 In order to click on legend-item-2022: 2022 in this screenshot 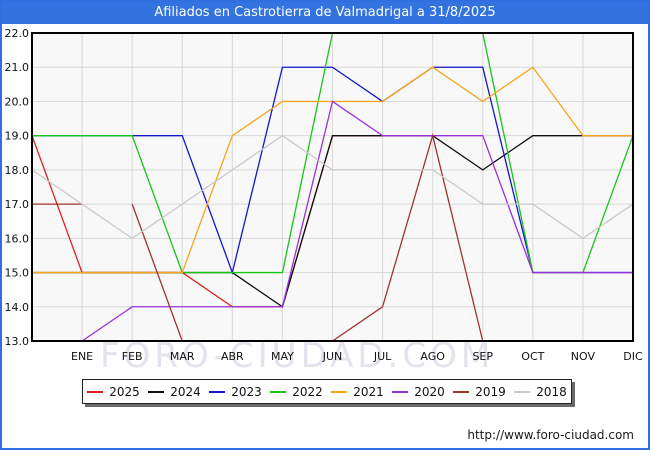, I will do `click(296, 392)`.